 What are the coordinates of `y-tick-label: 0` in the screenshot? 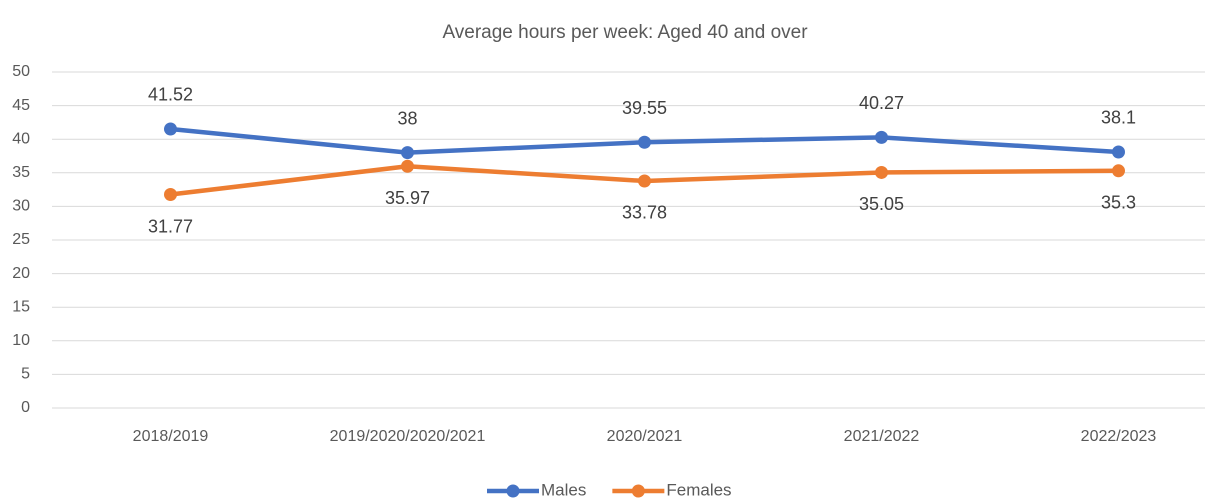 It's located at (25, 407).